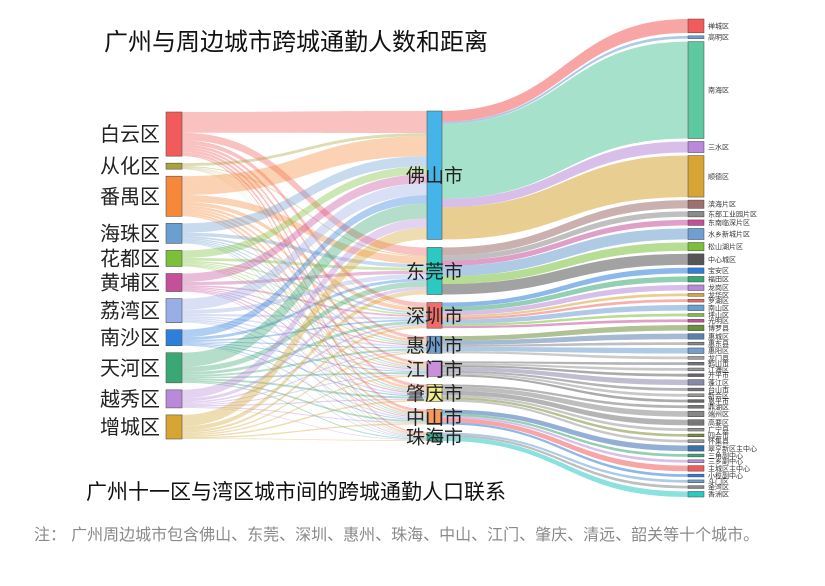 This screenshot has height=586, width=825. What do you see at coordinates (718, 494) in the screenshot?
I see `district-label: 香洲区` at bounding box center [718, 494].